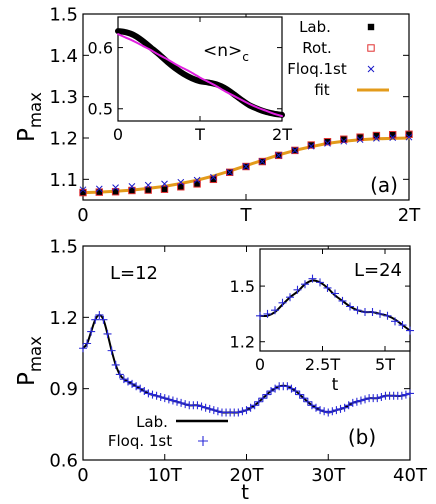  I want to click on inset-lab-line, so click(200, 73).